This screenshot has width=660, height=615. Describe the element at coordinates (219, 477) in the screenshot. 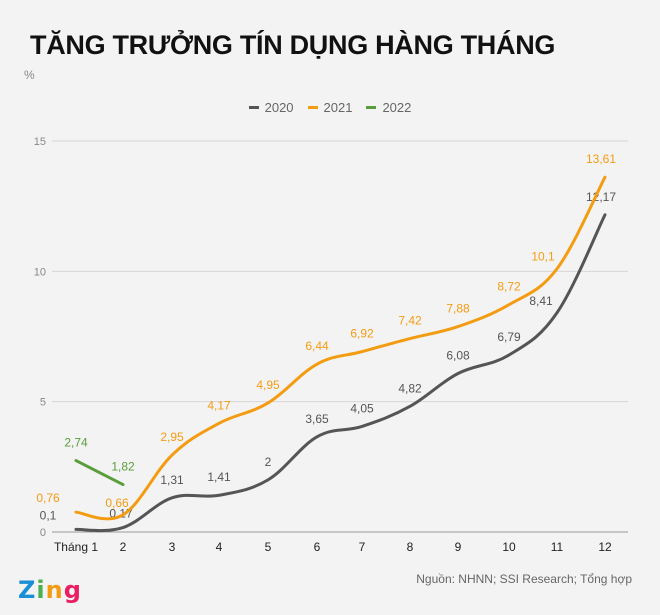

I see `data-label: 1,41` at that location.